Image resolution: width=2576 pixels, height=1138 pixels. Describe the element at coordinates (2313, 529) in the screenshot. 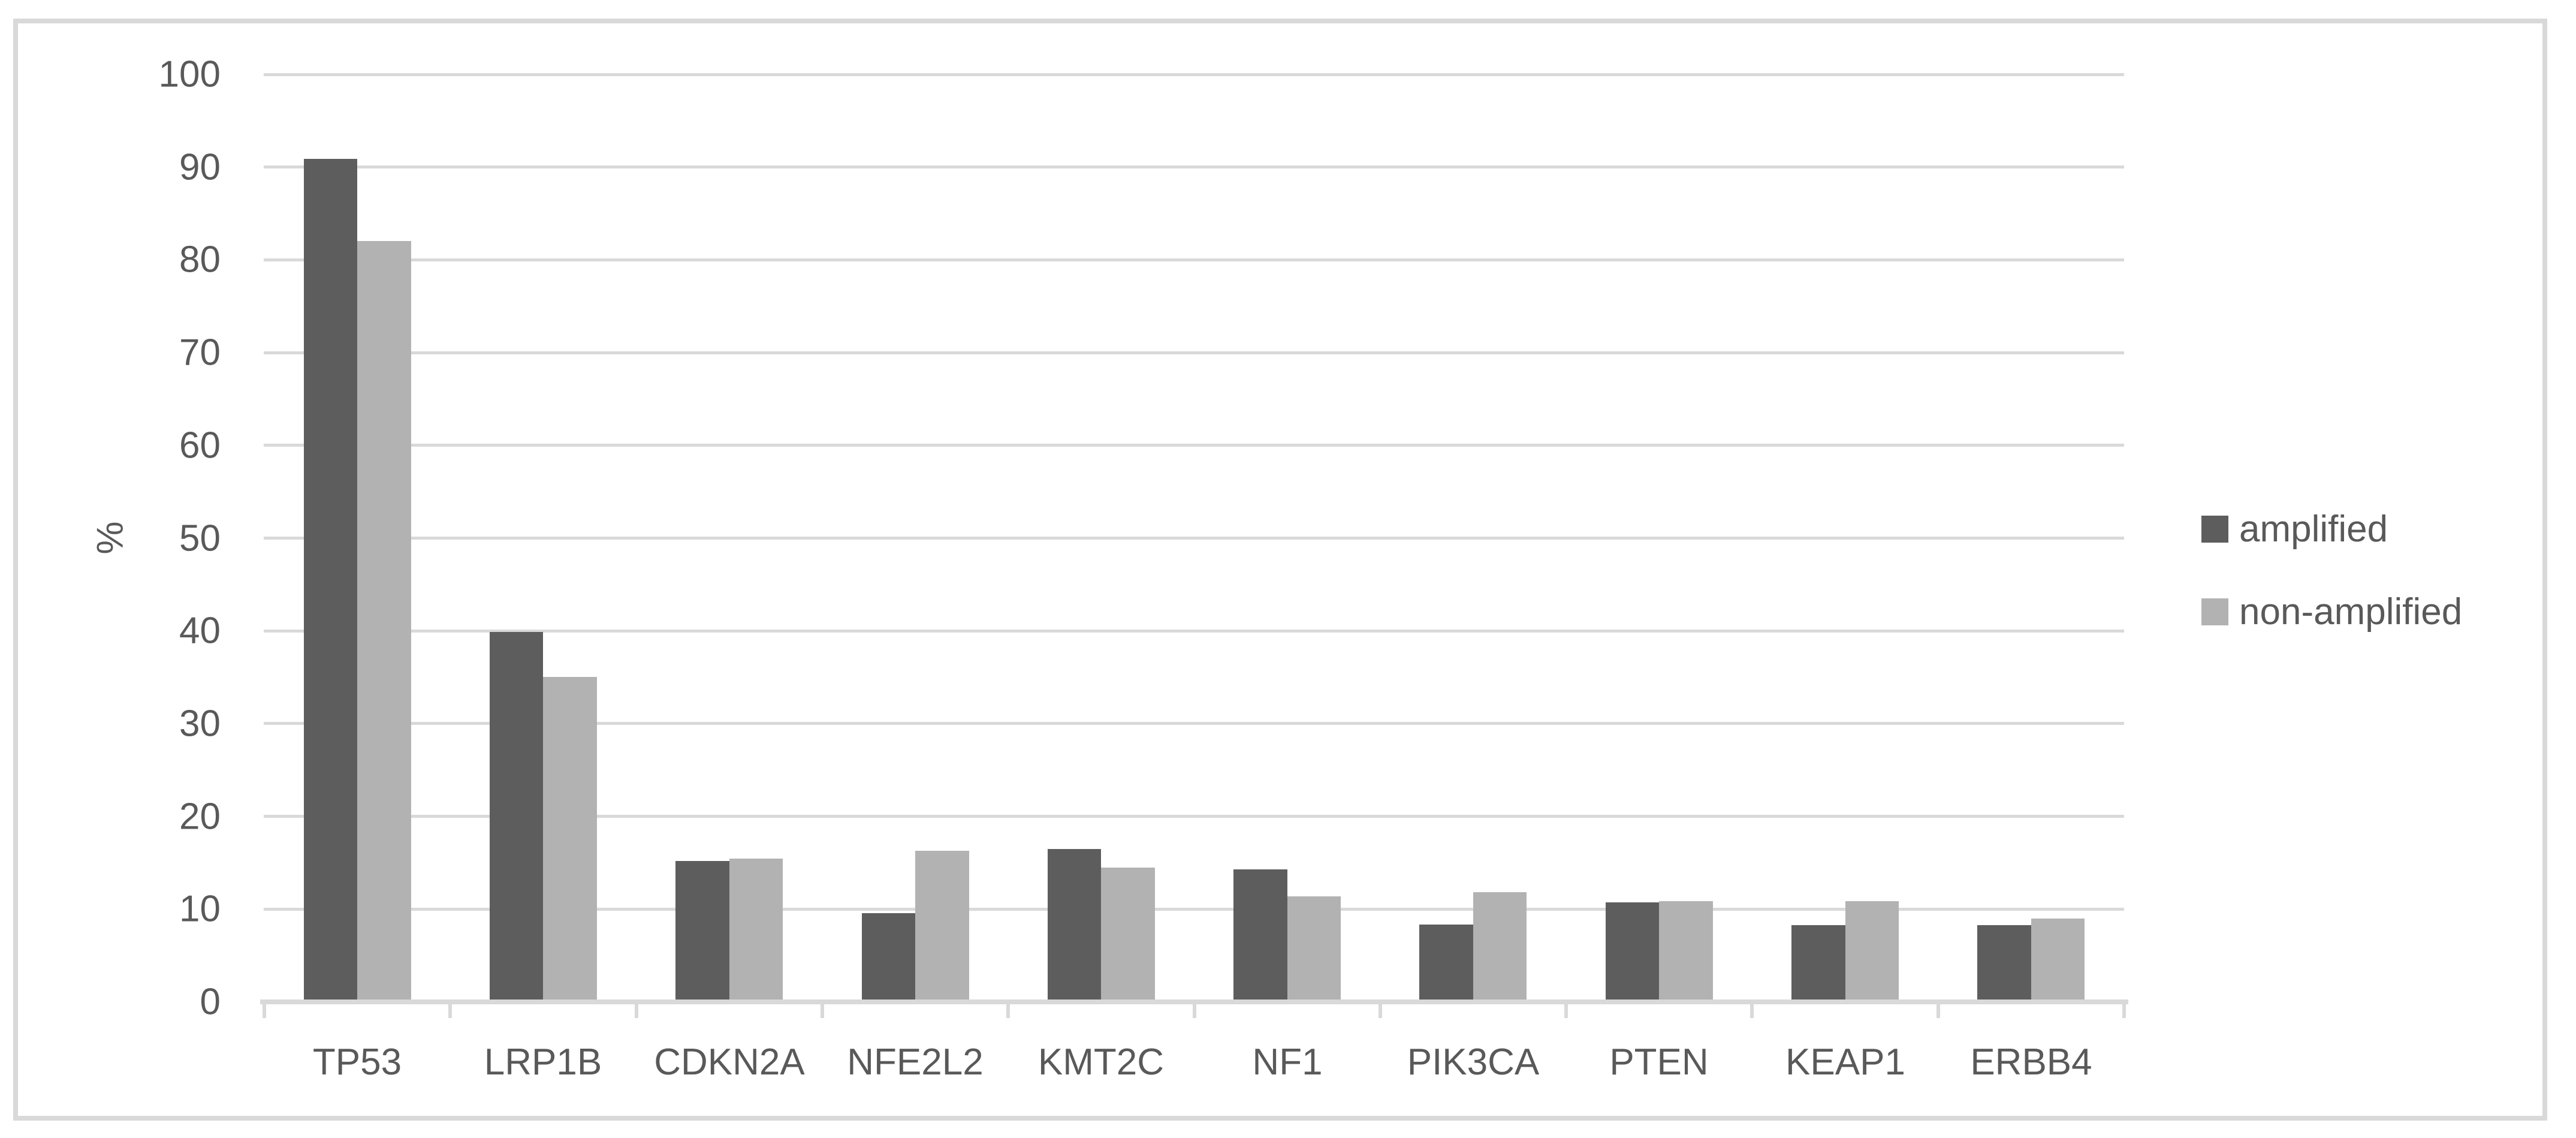

I see `legend-label-amplified: amplified` at that location.